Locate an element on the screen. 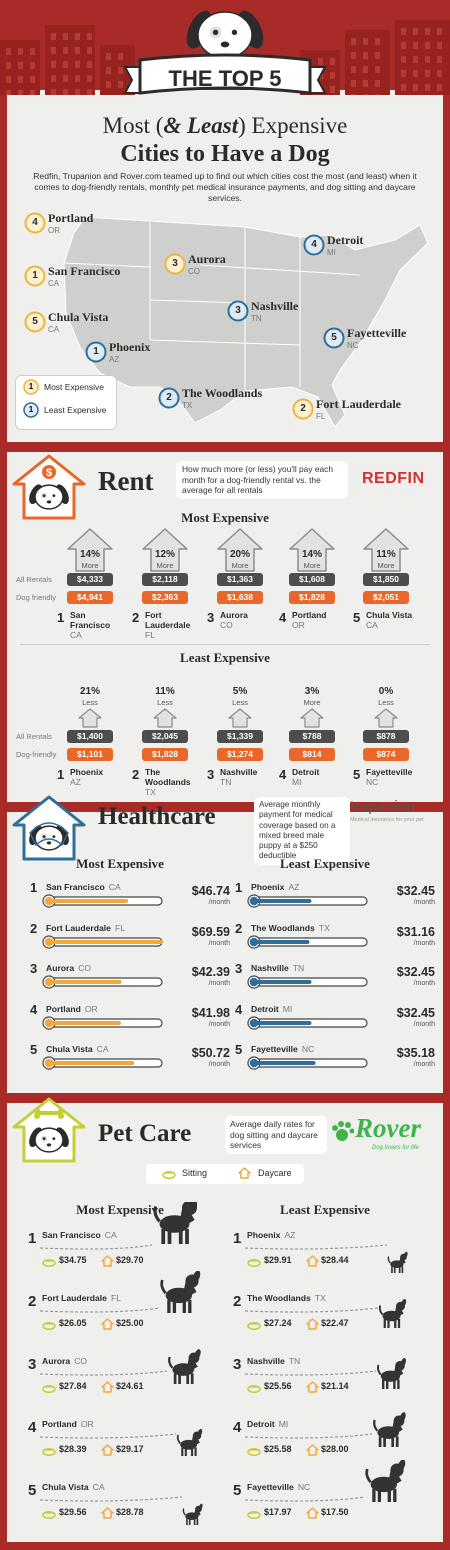 The image size is (450, 1550). legend-daycare: Daycare is located at coordinates (275, 1173).